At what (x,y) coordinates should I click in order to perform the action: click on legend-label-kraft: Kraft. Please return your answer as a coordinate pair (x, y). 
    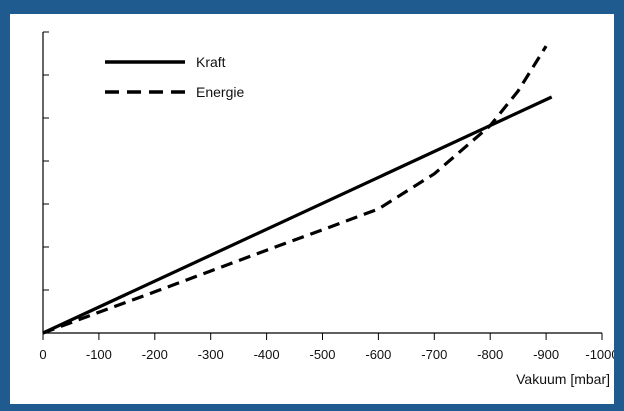
    Looking at the image, I should click on (211, 62).